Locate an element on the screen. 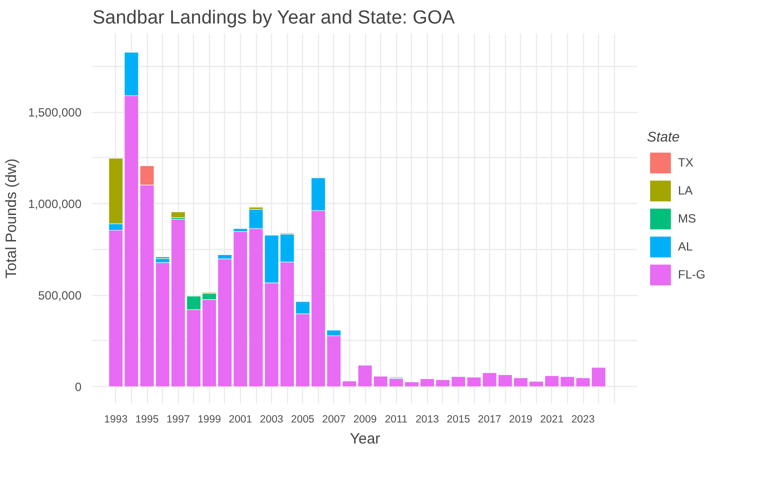 The image size is (776, 478). legend-label: TX is located at coordinates (686, 163).